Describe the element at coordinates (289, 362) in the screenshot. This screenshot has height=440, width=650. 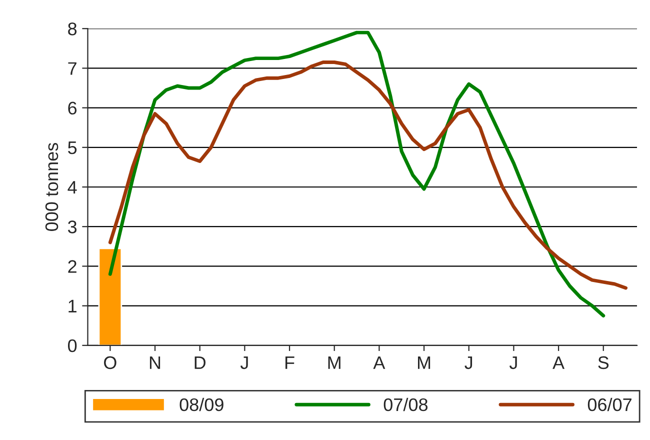
I see `x-tick-label: F` at that location.